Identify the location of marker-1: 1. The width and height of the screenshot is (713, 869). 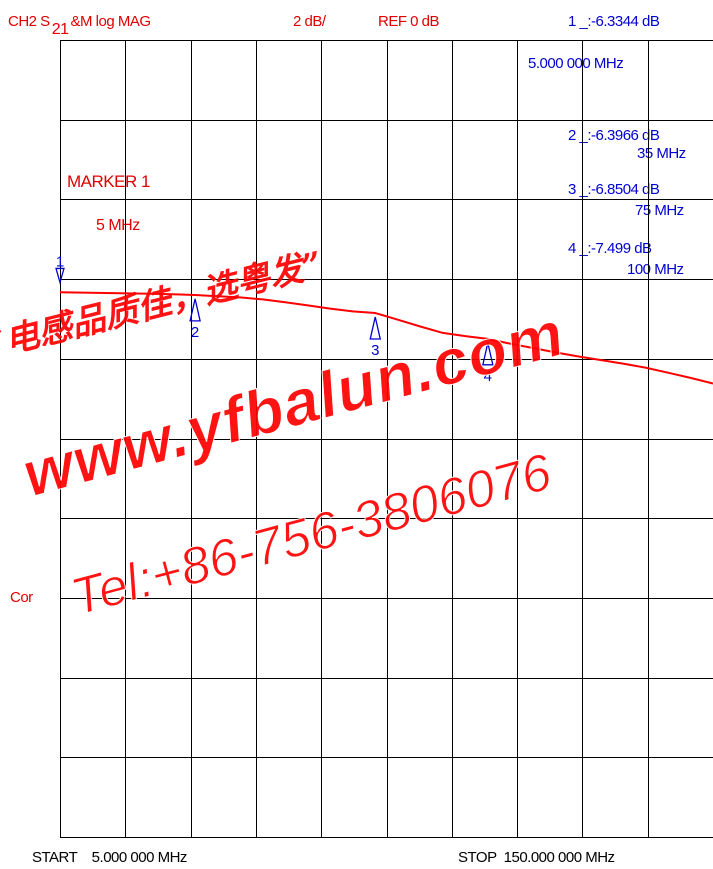
(60, 269).